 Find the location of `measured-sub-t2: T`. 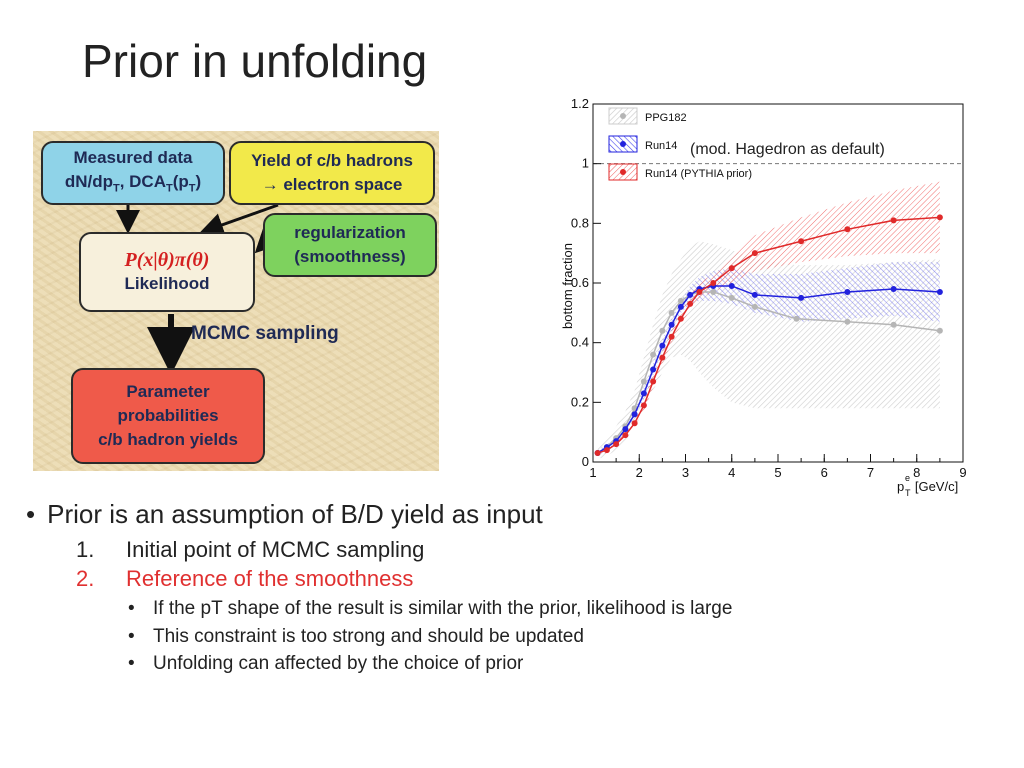

measured-sub-t2: T is located at coordinates (169, 188).